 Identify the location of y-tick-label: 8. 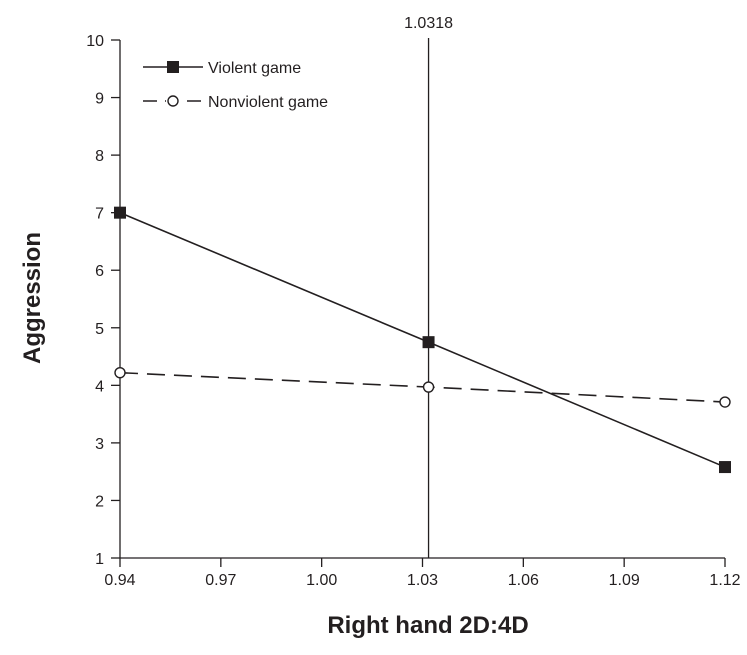
(99, 156).